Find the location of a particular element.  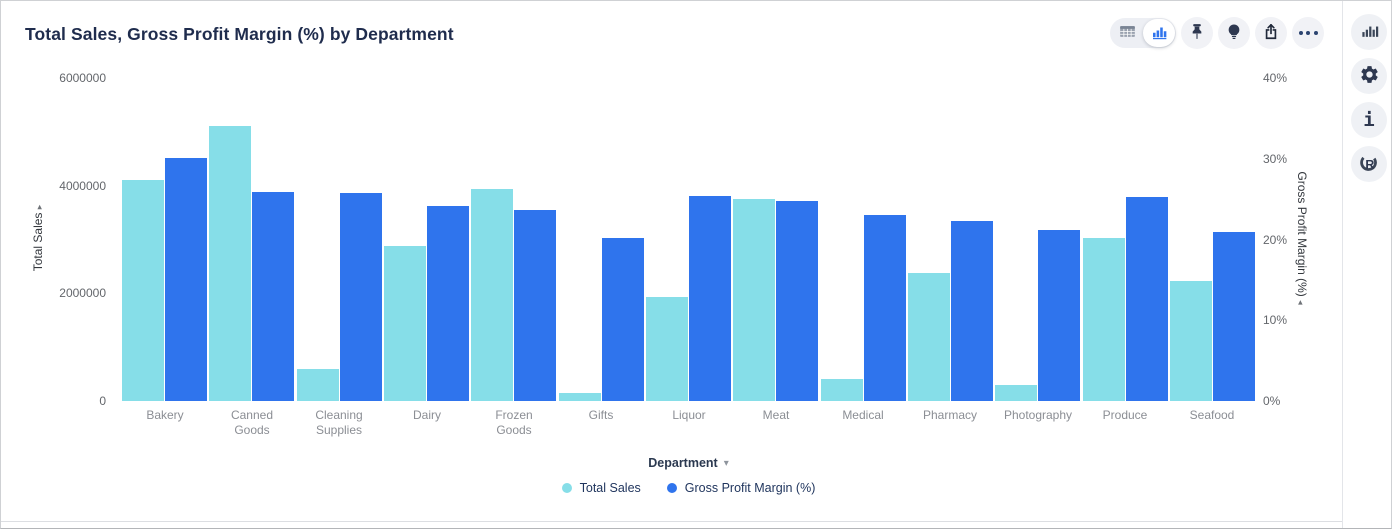

pin-button is located at coordinates (1197, 33).